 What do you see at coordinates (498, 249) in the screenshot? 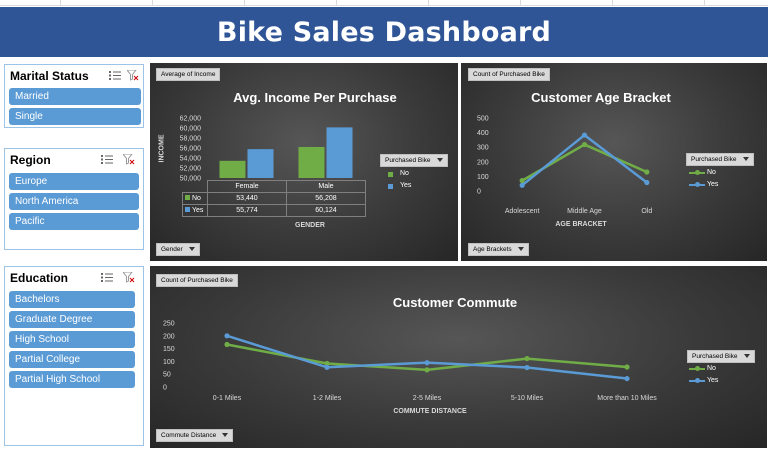
I see `axis-button-age-brackets: Age Brackets` at bounding box center [498, 249].